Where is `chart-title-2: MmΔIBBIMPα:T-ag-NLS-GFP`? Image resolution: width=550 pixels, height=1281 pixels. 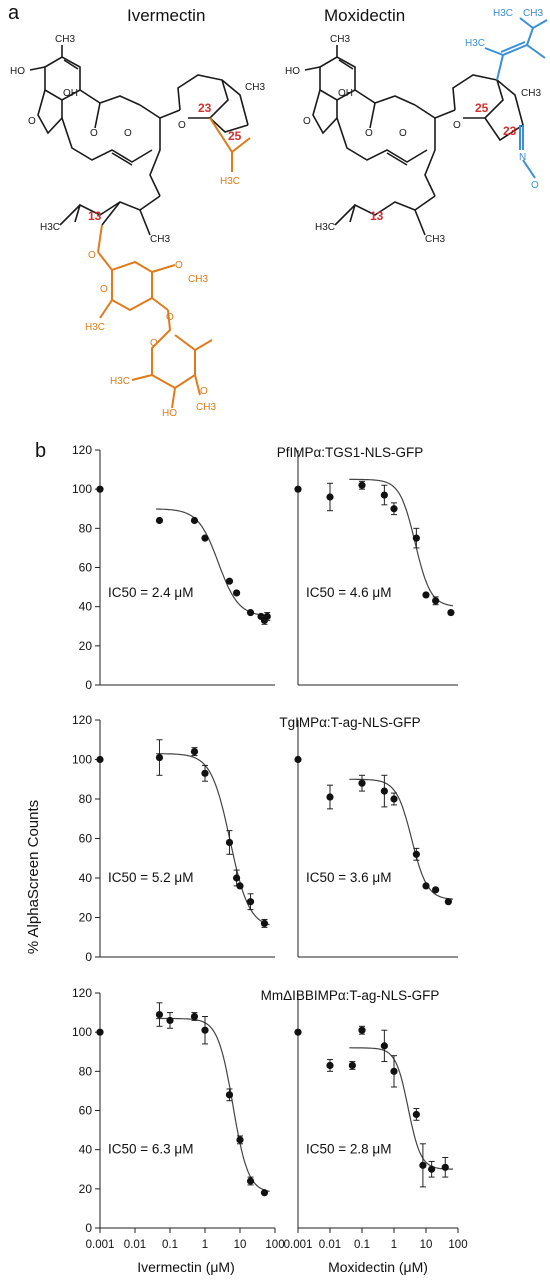 chart-title-2: MmΔIBBIMPα:T-ag-NLS-GFP is located at coordinates (350, 995).